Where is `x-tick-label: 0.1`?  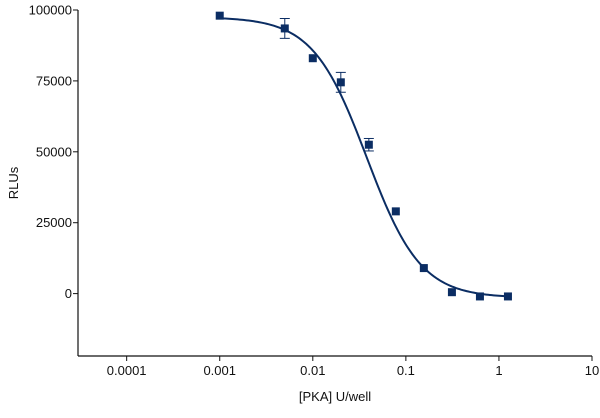 x-tick-label: 0.1 is located at coordinates (406, 370).